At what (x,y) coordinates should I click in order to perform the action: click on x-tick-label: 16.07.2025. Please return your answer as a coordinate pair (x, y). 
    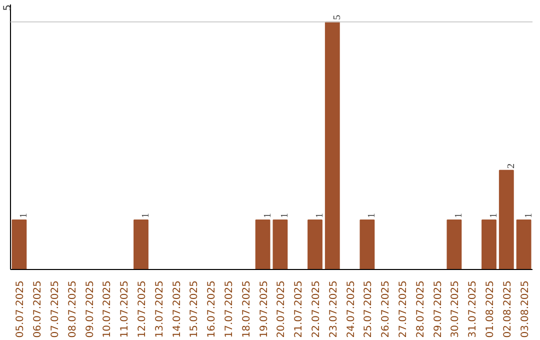
    Looking at the image, I should click on (212, 309).